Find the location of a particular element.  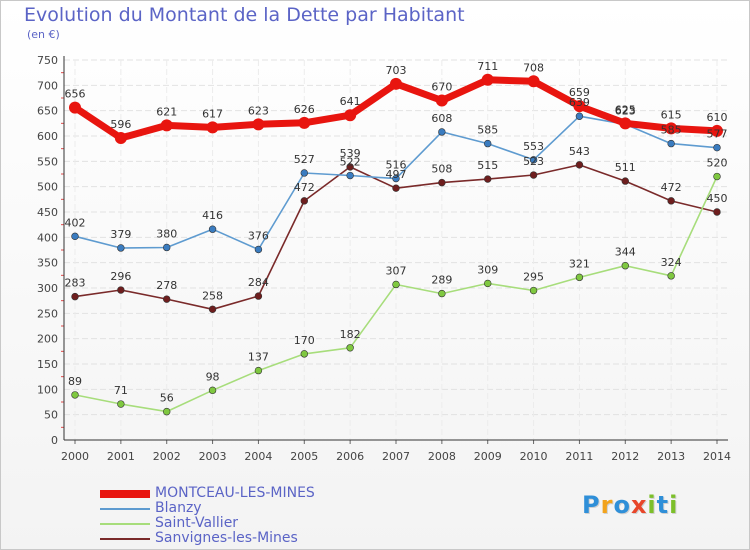

data-label: 71 is located at coordinates (121, 390).